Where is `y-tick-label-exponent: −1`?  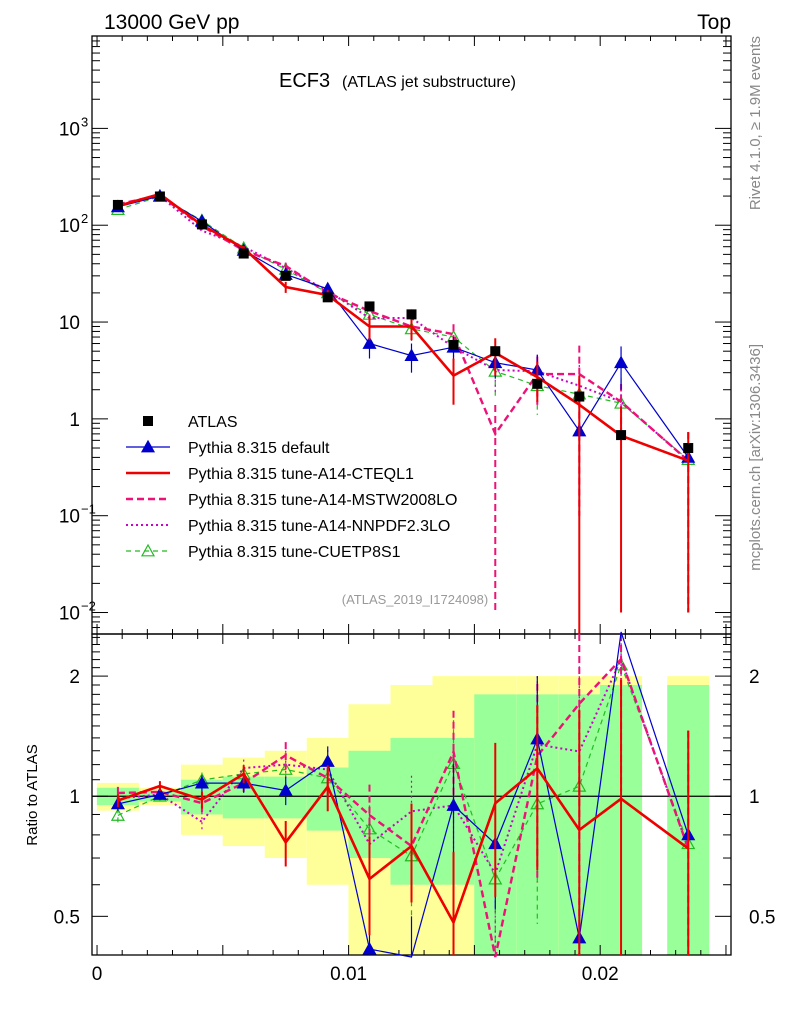 y-tick-label-exponent: −1 is located at coordinates (88, 509).